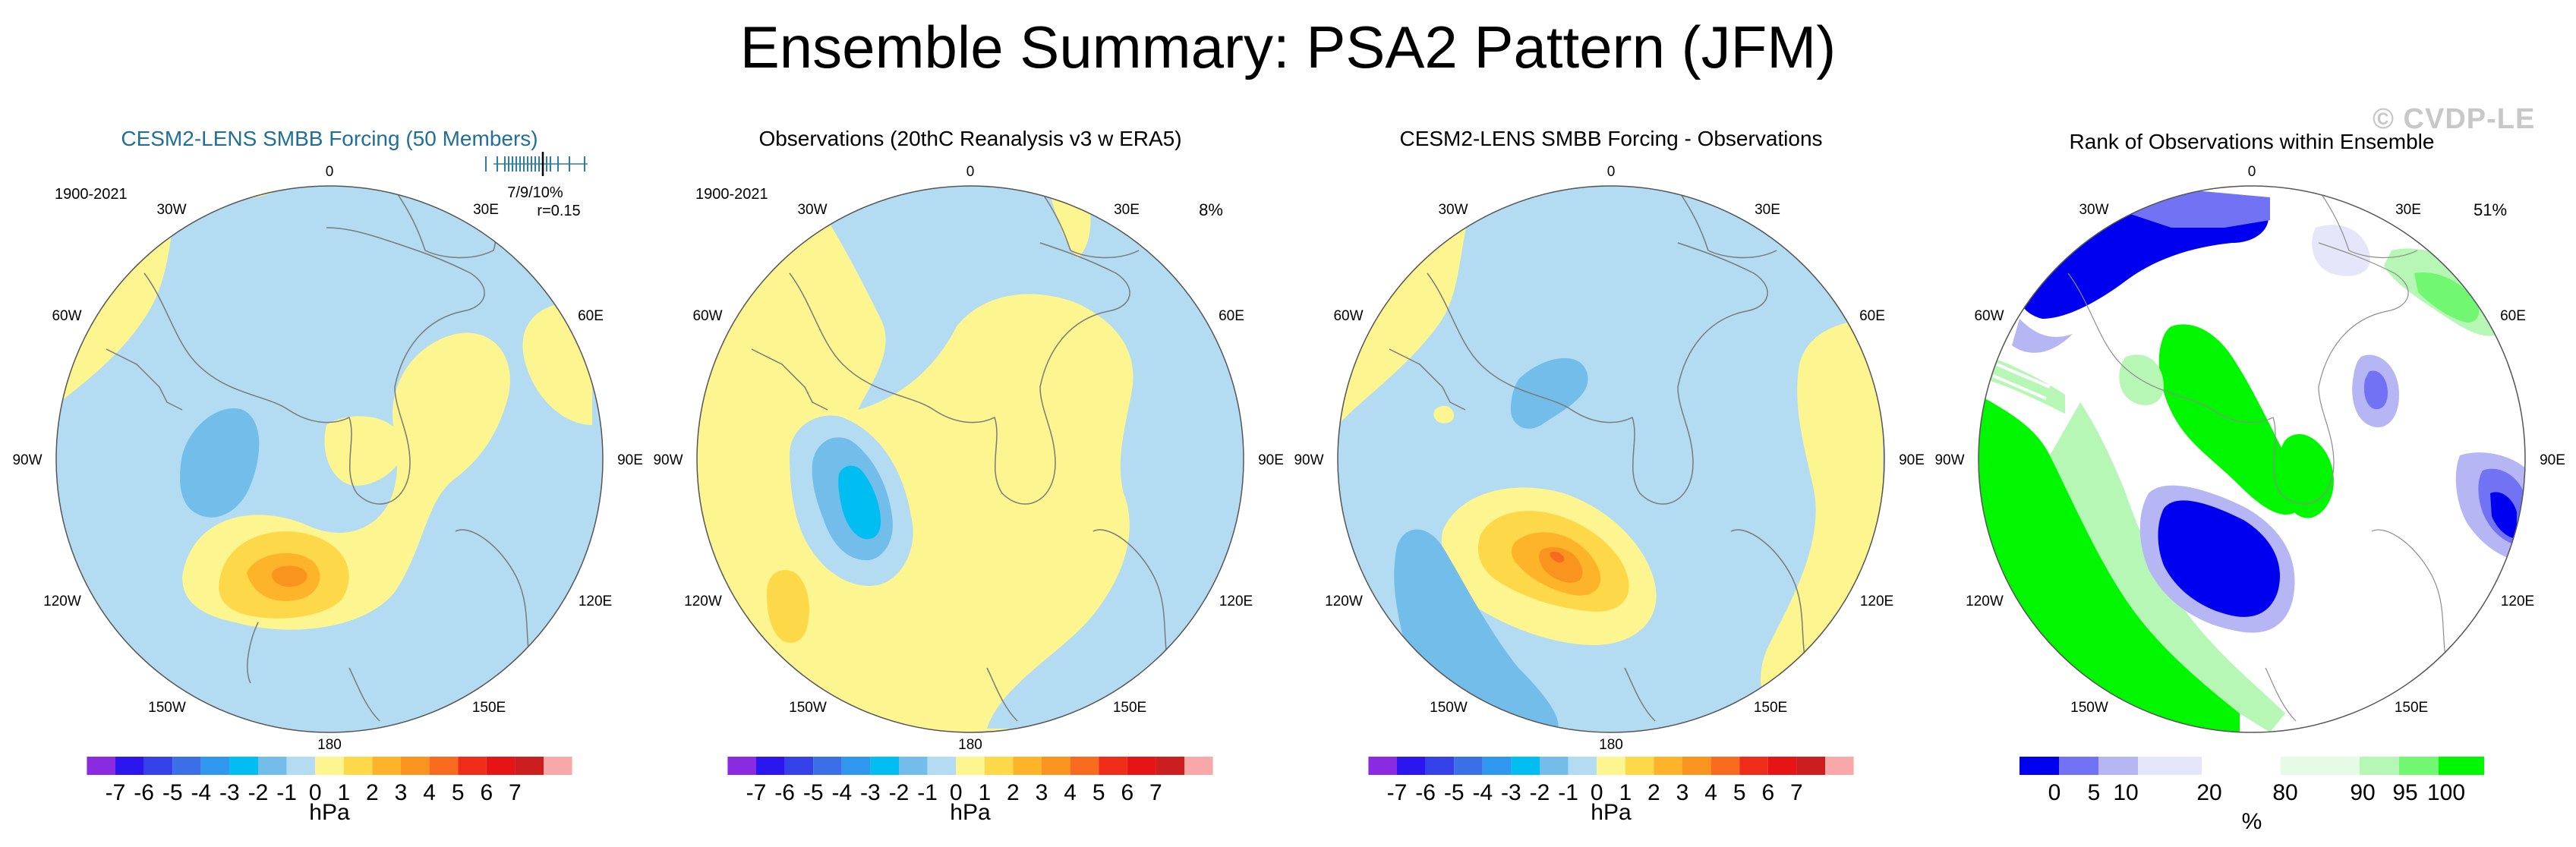 Image resolution: width=2576 pixels, height=847 pixels. What do you see at coordinates (1767, 792) in the screenshot?
I see `colorbar-tick-label: 6` at bounding box center [1767, 792].